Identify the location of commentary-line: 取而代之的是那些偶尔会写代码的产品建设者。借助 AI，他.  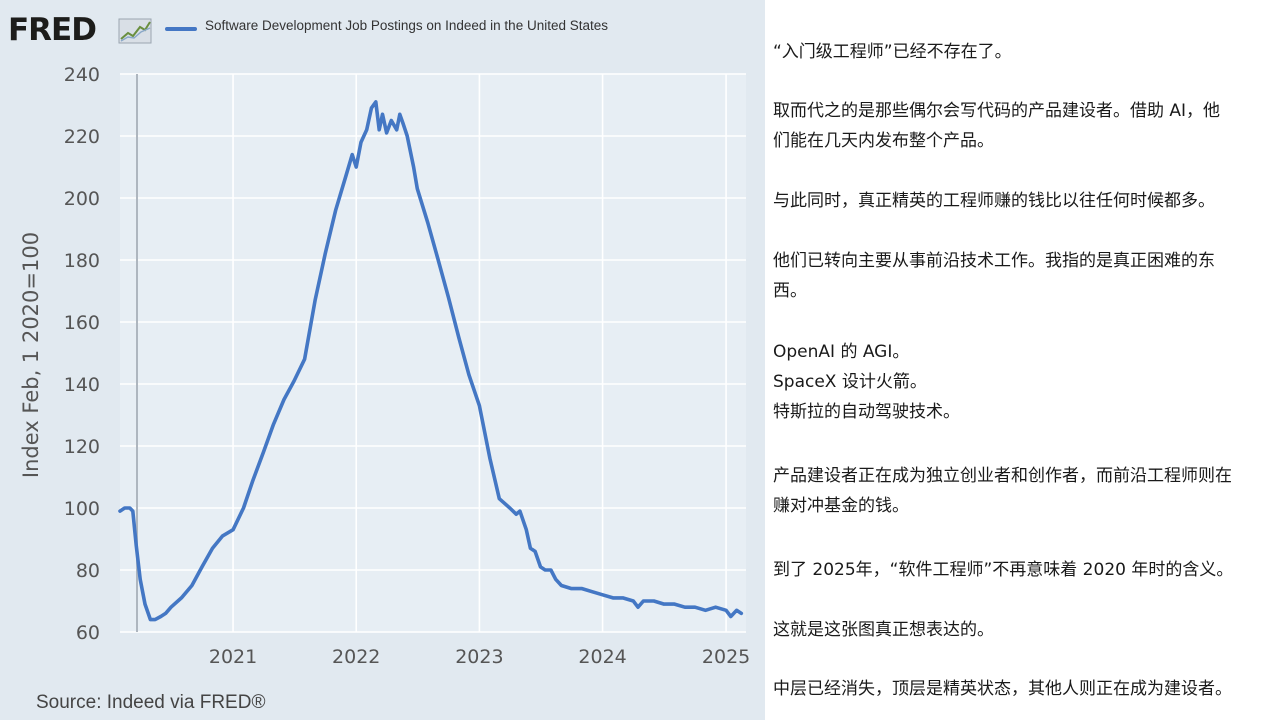
(997, 111).